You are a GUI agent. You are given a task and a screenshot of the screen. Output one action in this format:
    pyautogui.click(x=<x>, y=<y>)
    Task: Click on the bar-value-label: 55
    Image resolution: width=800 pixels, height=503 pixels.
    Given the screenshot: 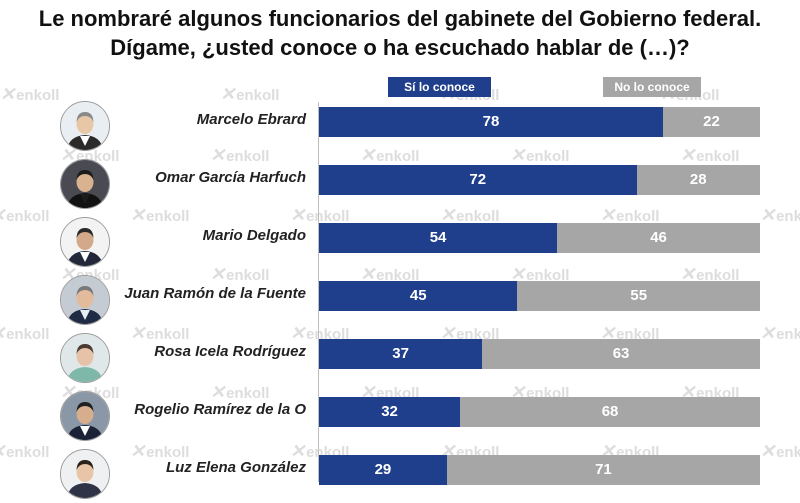 What is the action you would take?
    pyautogui.click(x=639, y=295)
    